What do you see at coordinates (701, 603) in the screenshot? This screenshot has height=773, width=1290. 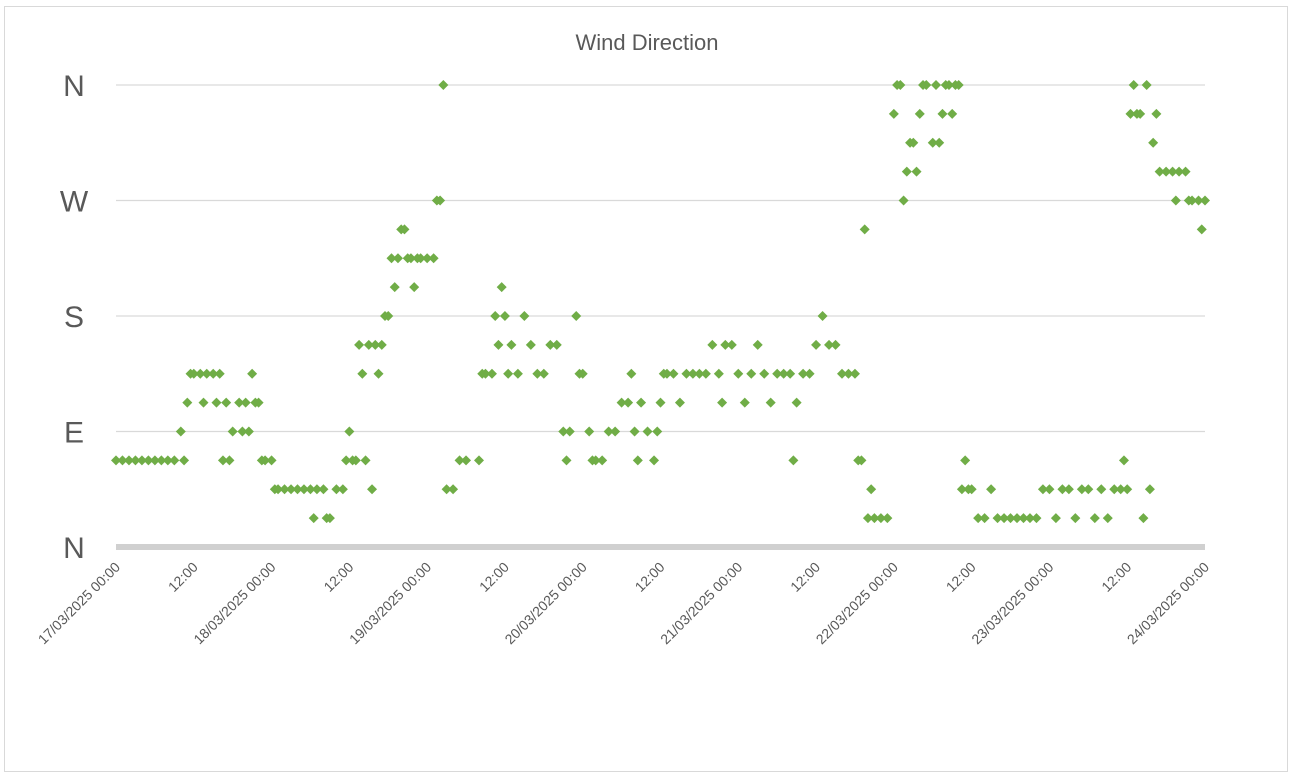 I see `x-tick-label: 21/03/2025 00:00` at bounding box center [701, 603].